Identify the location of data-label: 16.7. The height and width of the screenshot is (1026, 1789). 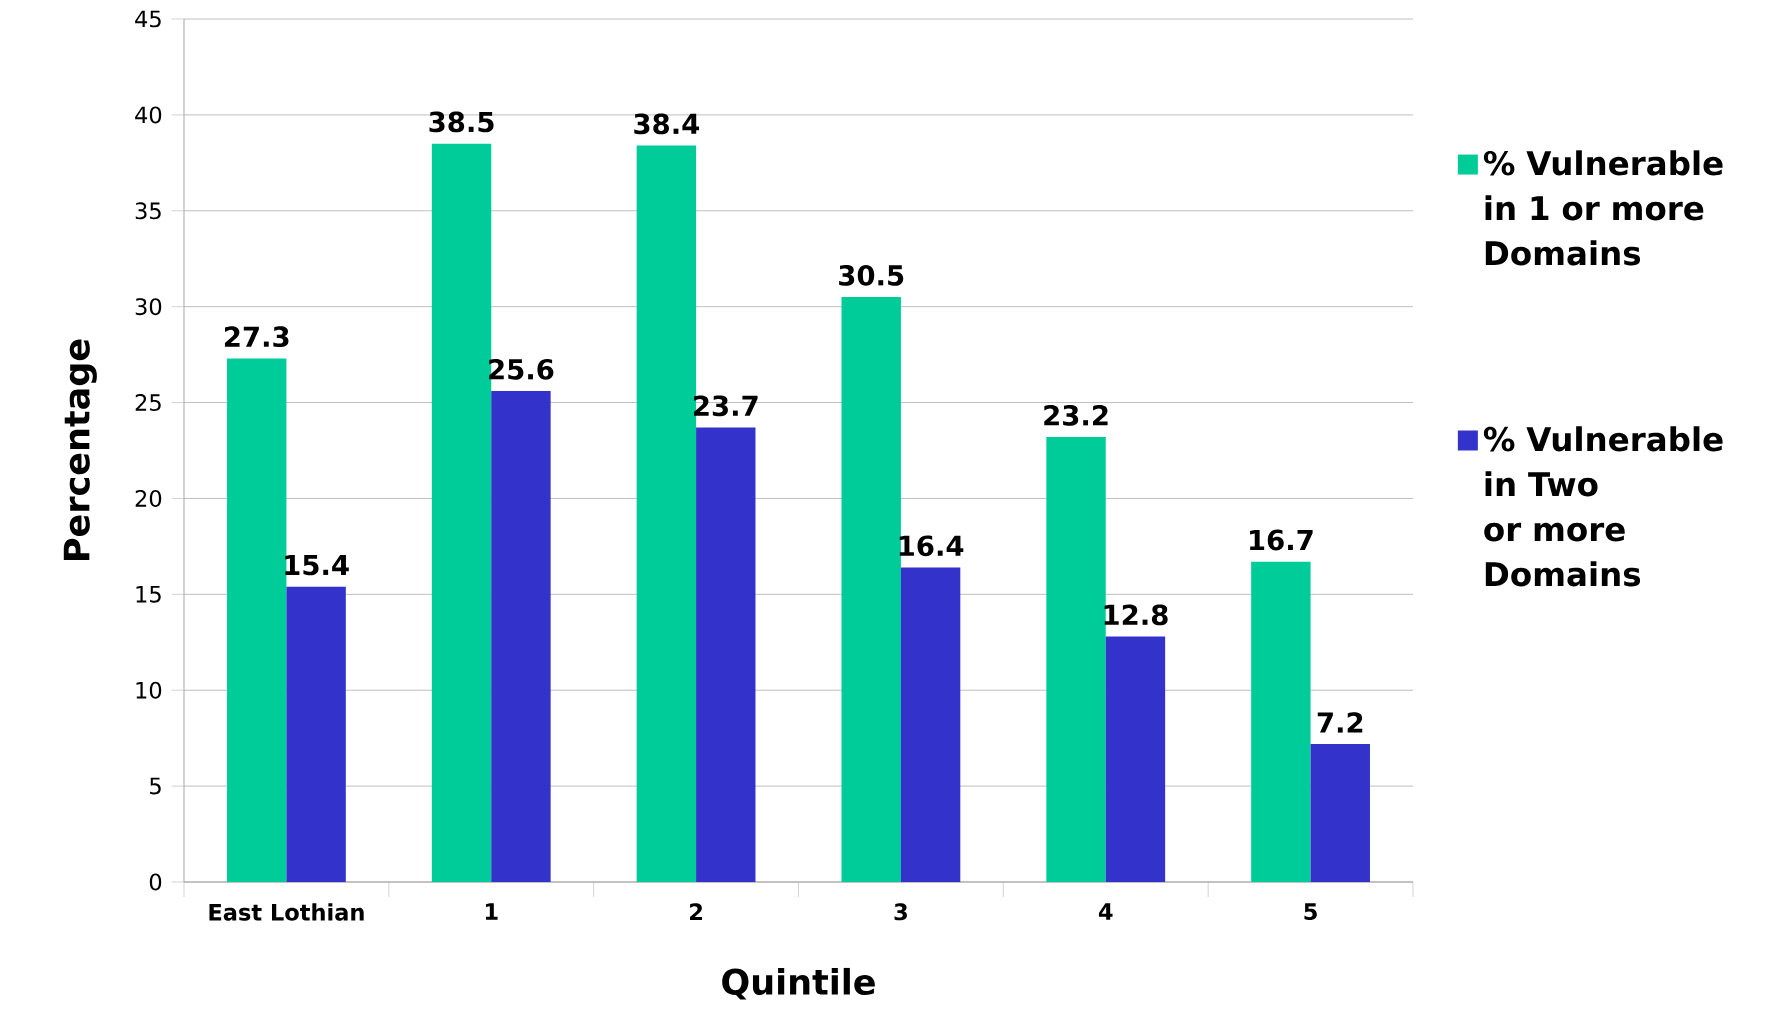
(1281, 540).